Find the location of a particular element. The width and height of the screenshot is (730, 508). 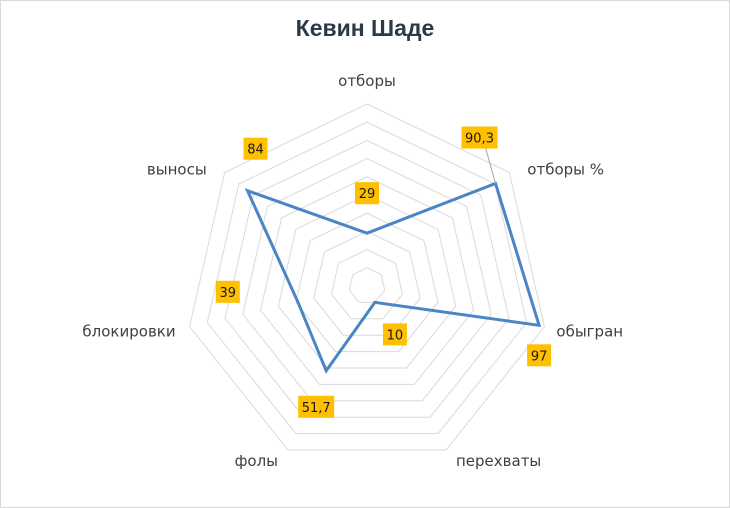

data-label: 29 is located at coordinates (367, 194).